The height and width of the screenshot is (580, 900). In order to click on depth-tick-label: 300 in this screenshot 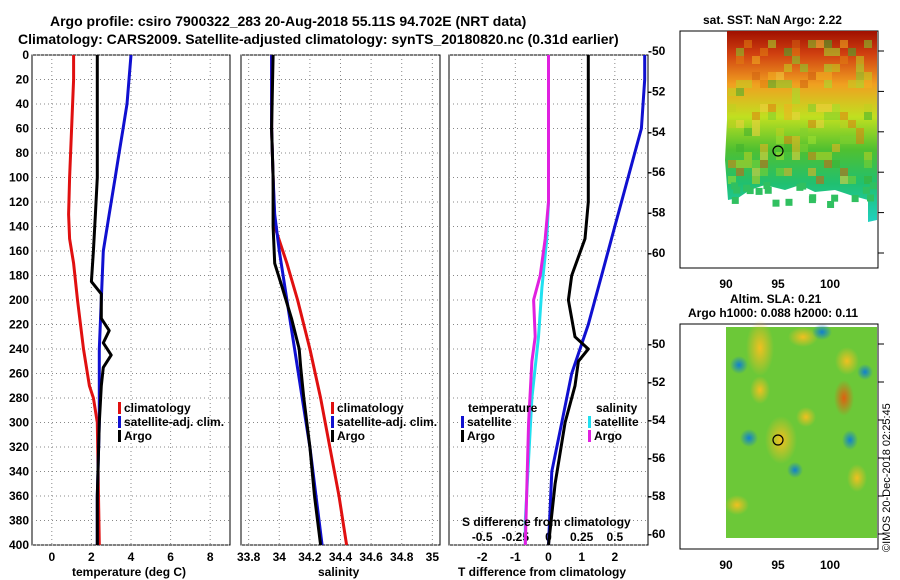, I will do `click(19, 423)`.